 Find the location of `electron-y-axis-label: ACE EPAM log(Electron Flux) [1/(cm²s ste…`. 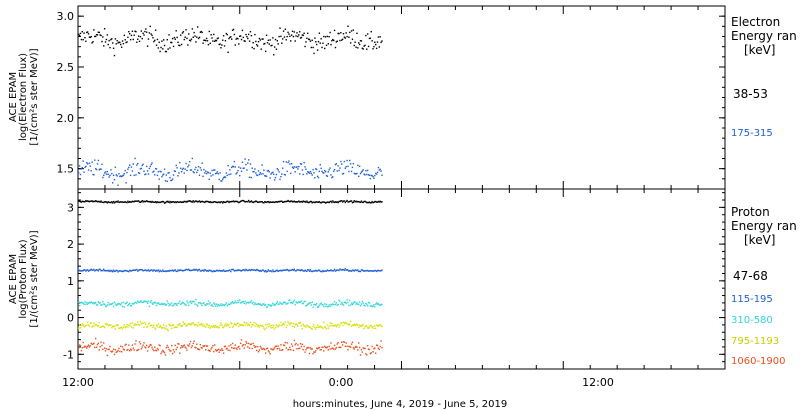

electron-y-axis-label: ACE EPAM log(Electron Flux) [1/(cm²s ste… is located at coordinates (24, 96).